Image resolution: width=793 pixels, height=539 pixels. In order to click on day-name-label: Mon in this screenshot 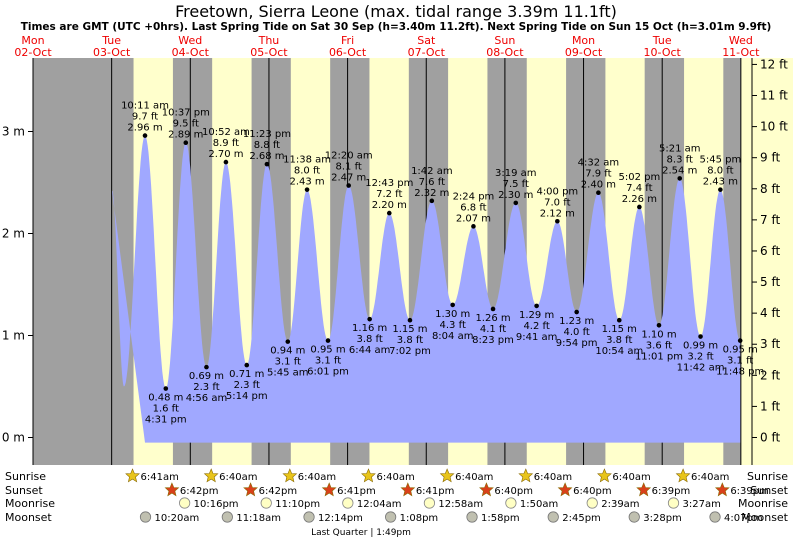, I will do `click(583, 40)`.